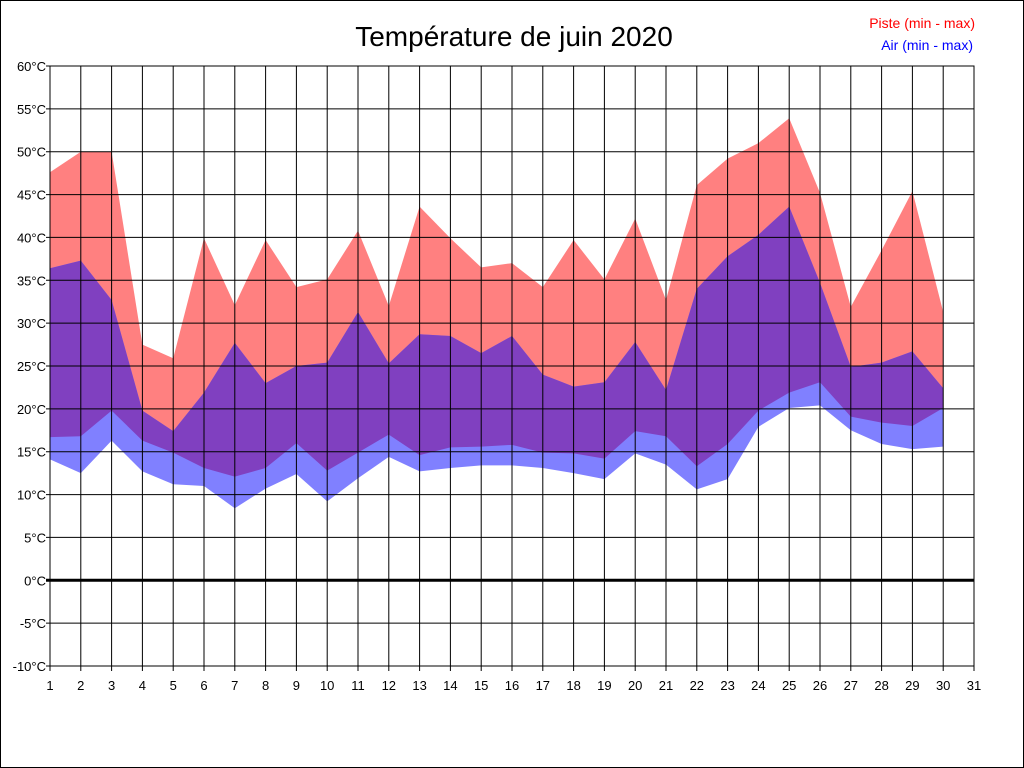  I want to click on x-tick-label: 25, so click(789, 685).